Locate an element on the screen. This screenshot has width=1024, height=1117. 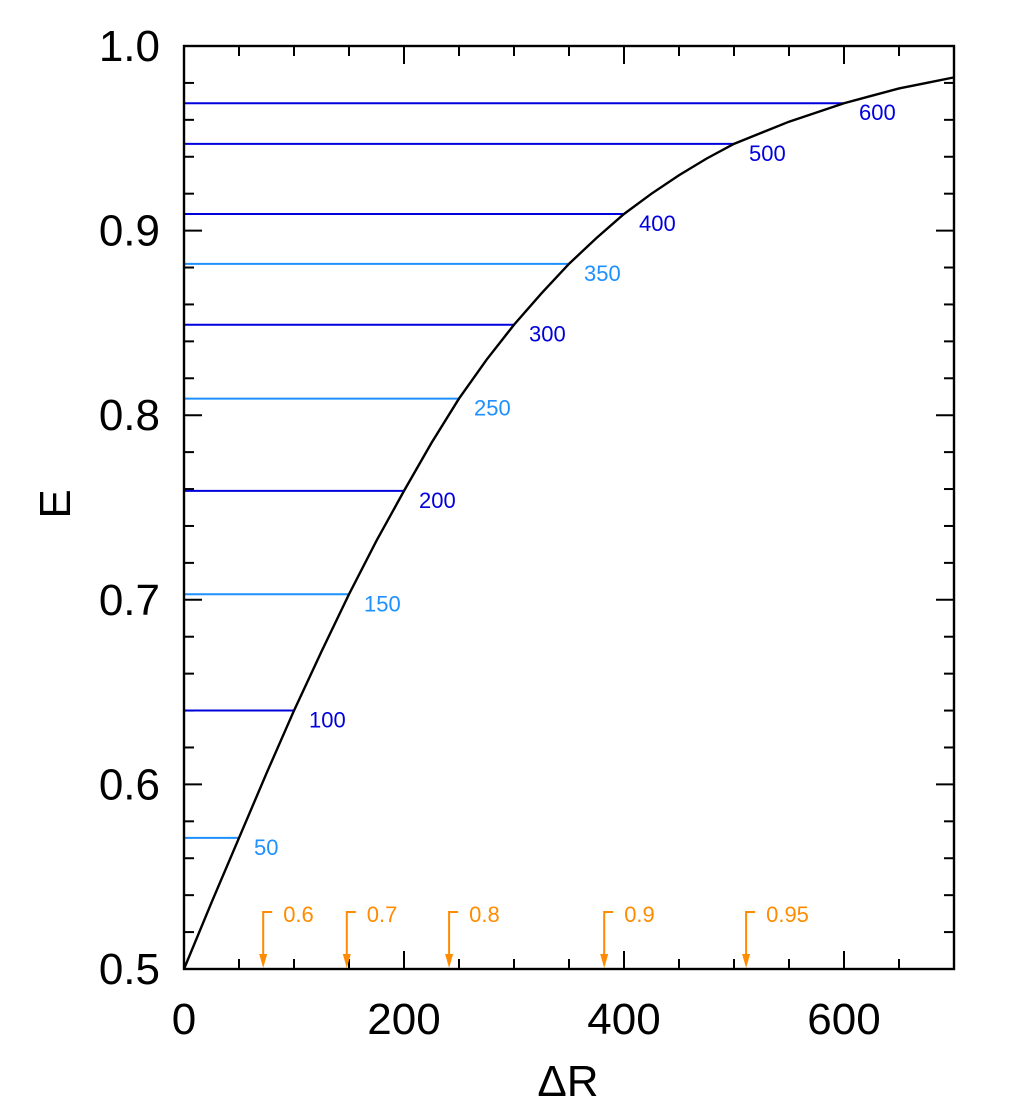
level-label: 100 is located at coordinates (327, 720).